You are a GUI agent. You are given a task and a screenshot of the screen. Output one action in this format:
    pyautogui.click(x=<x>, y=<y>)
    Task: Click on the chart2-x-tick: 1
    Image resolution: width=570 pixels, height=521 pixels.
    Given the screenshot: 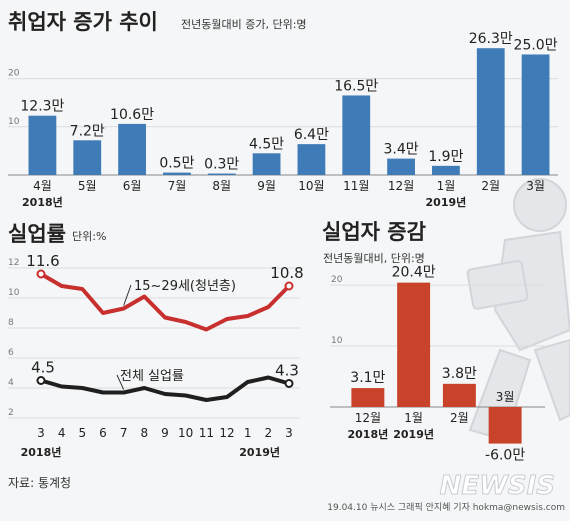 What is the action you would take?
    pyautogui.click(x=248, y=433)
    